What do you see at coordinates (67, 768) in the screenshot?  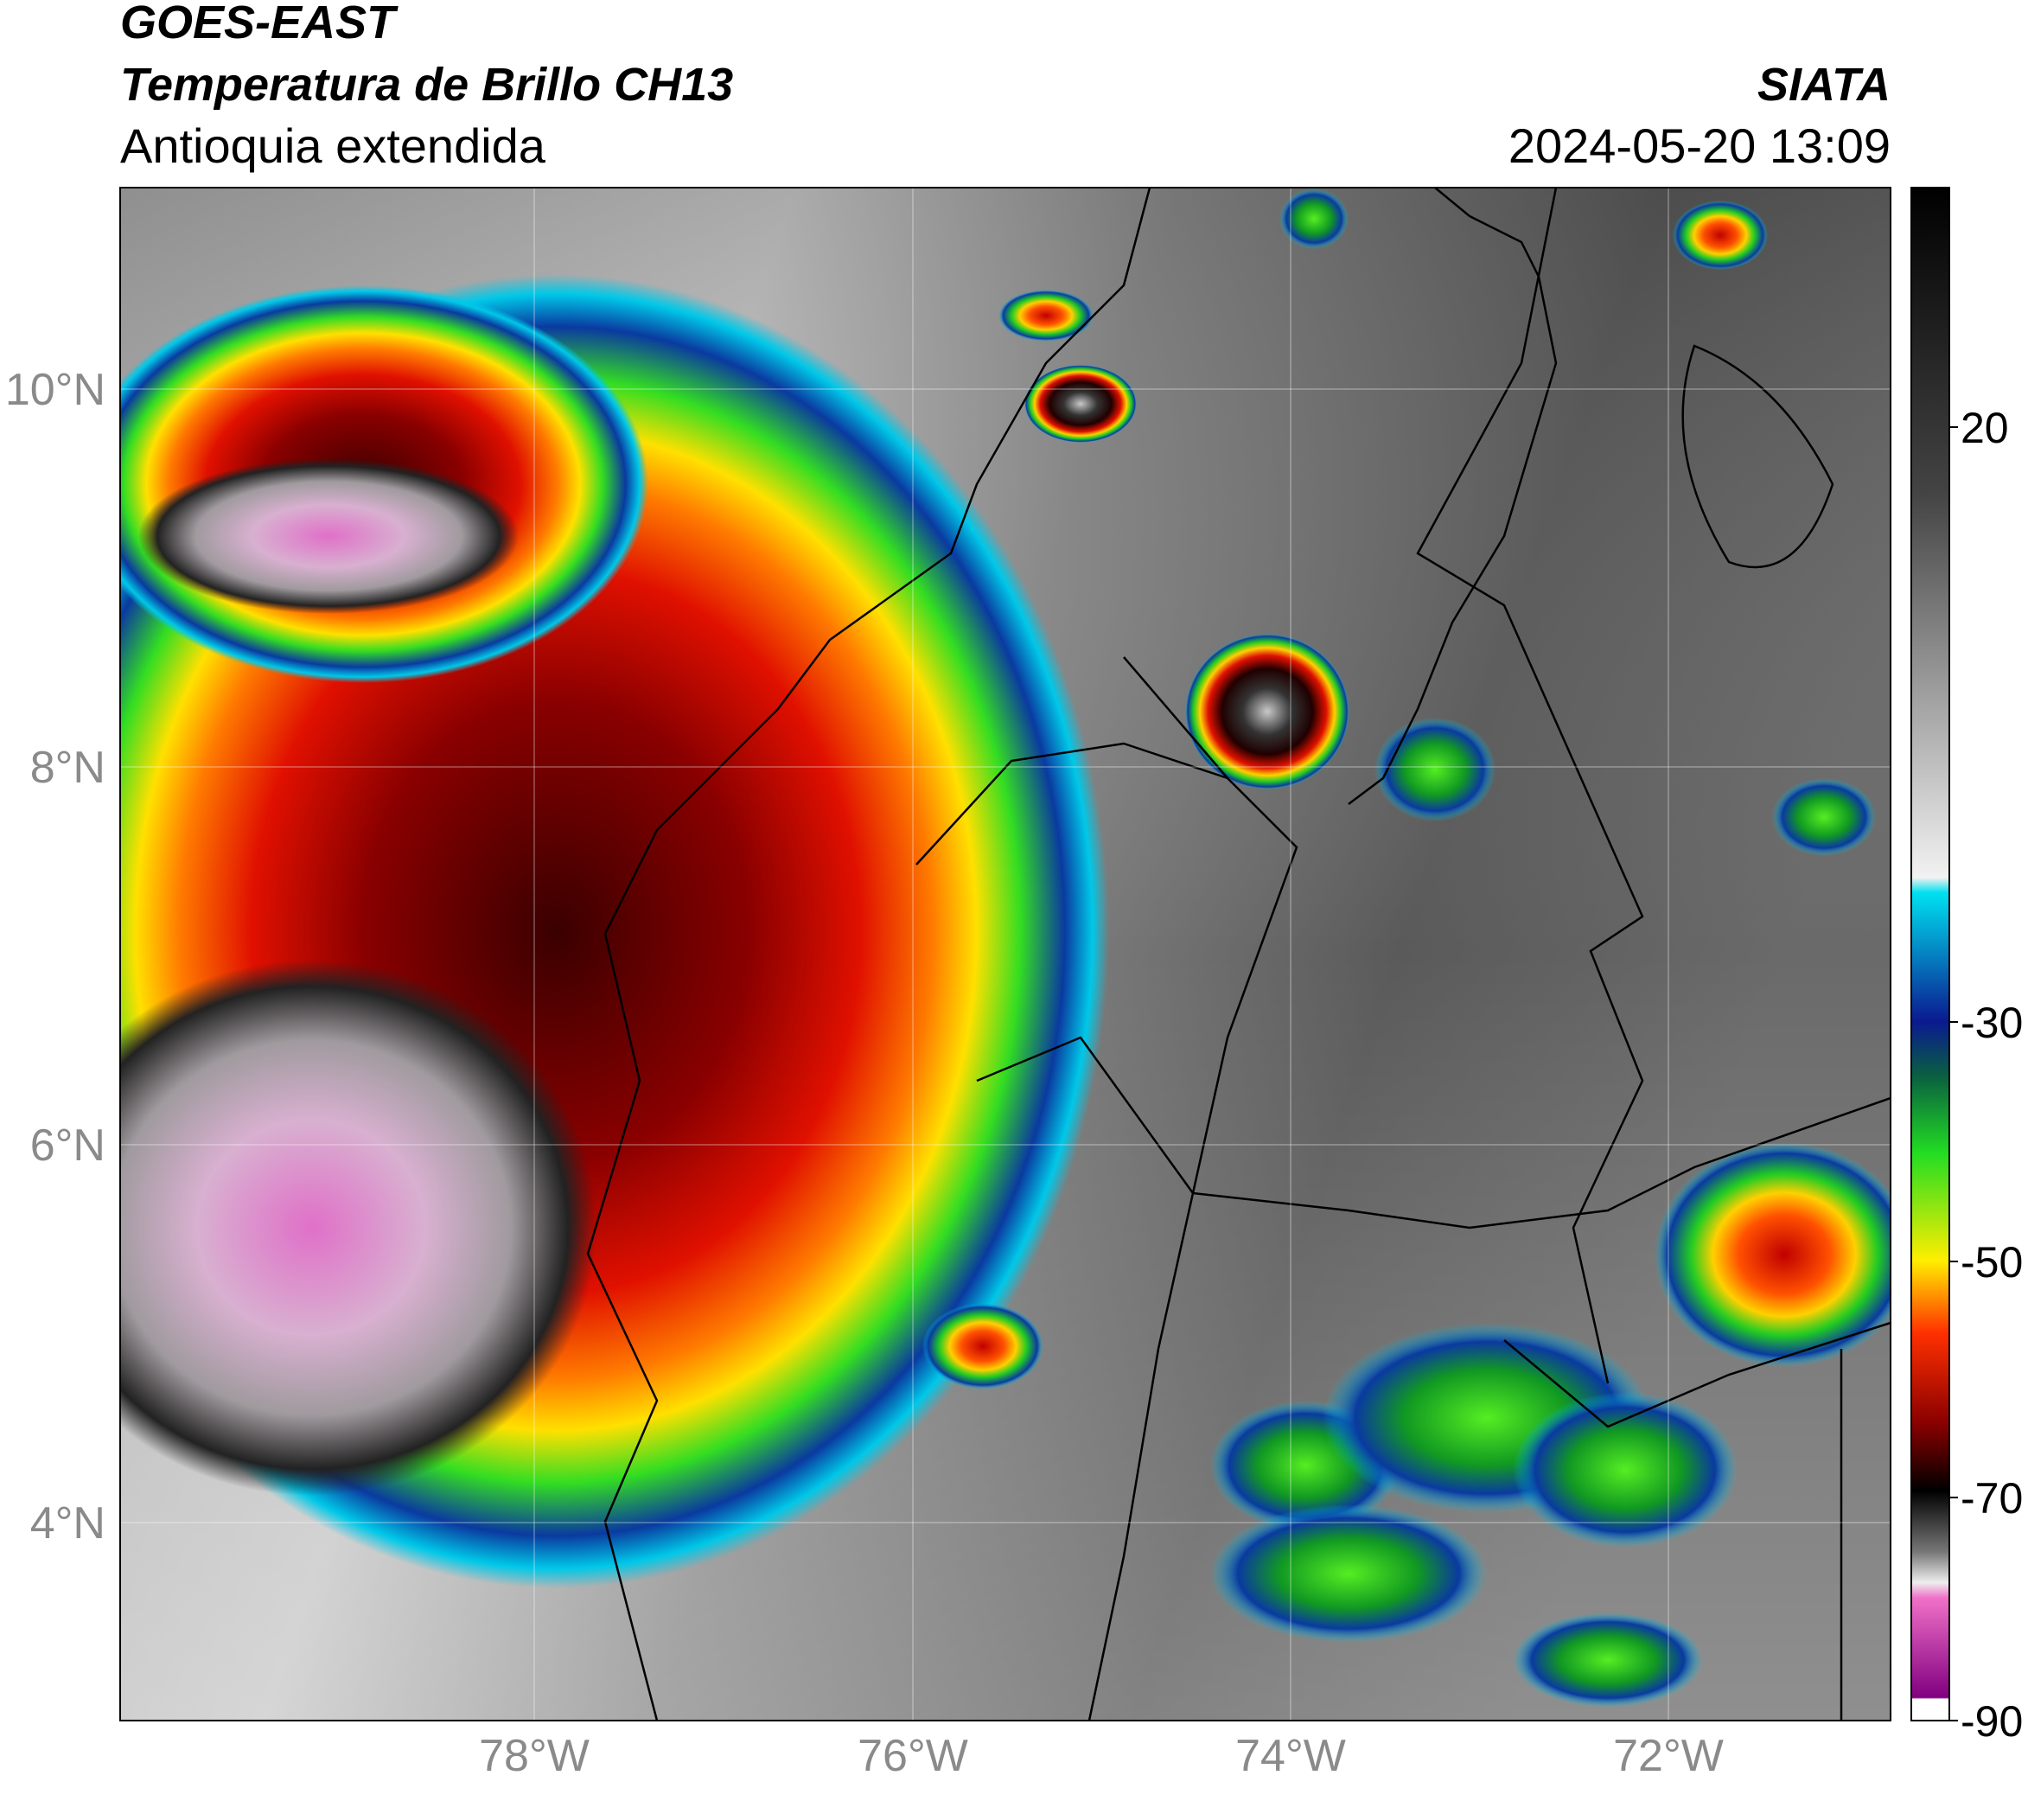 I see `lat-label: 8°N` at bounding box center [67, 768].